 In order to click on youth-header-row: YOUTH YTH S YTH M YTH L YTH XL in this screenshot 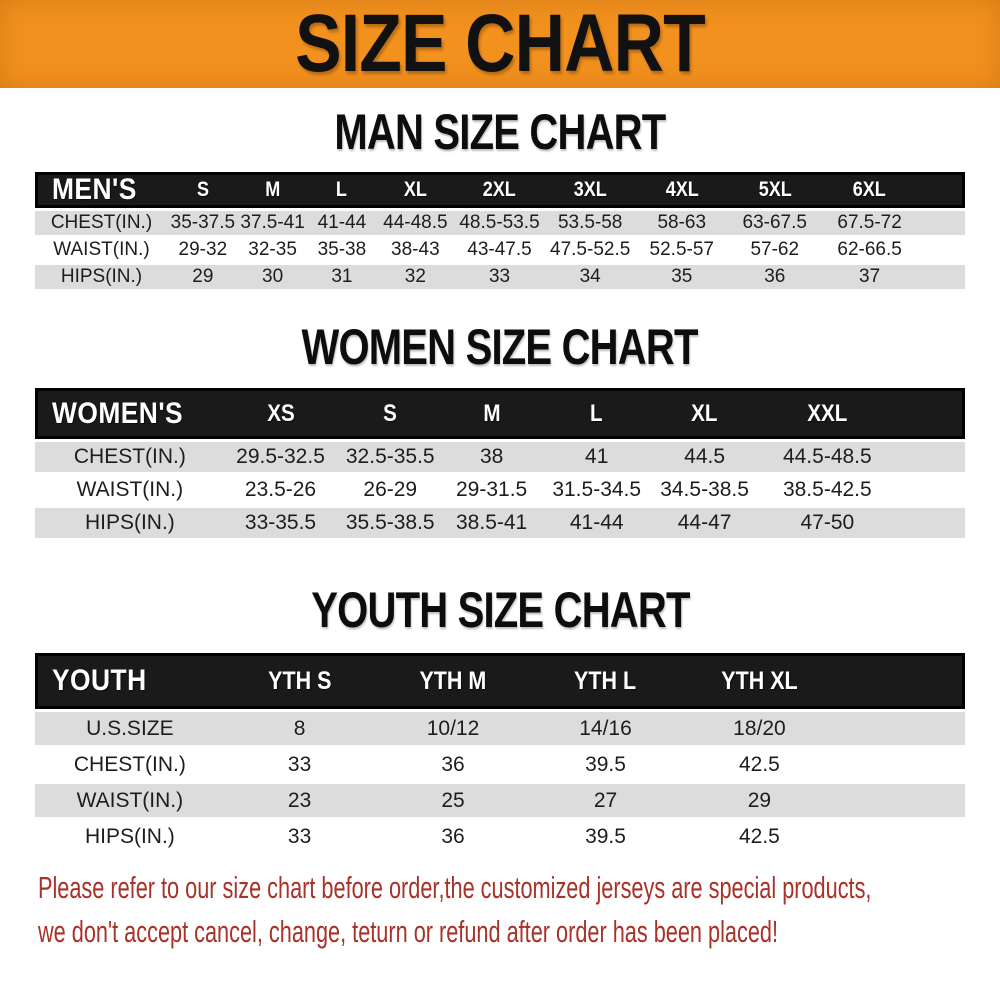, I will do `click(500, 681)`.